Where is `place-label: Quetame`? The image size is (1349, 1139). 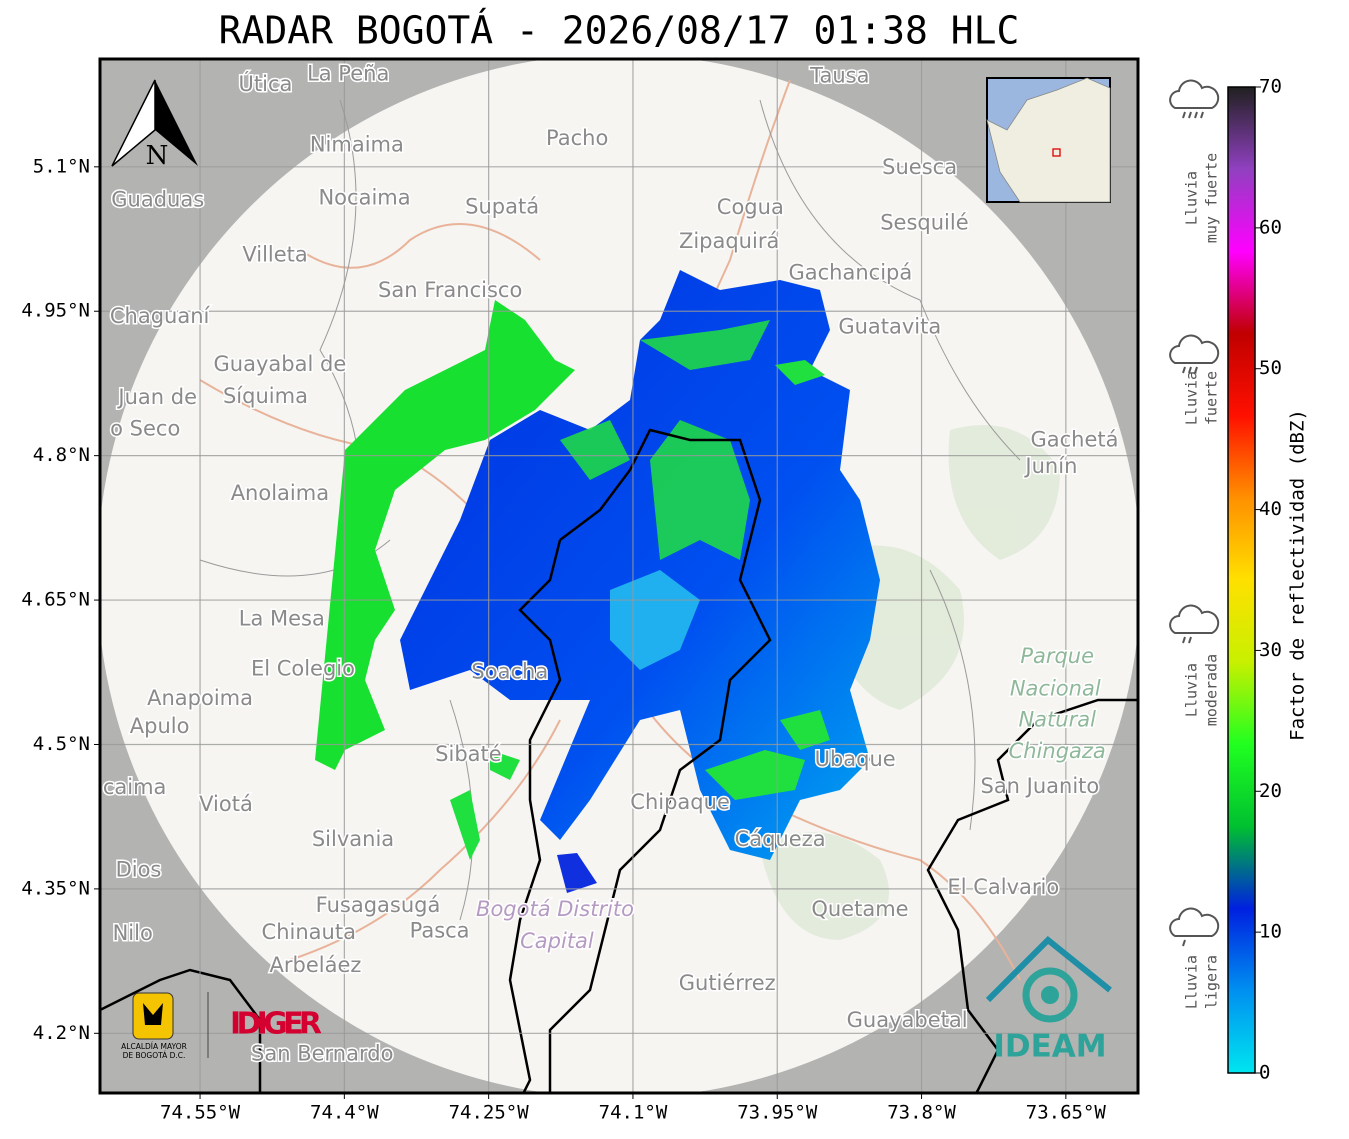
place-label: Quetame is located at coordinates (859, 909).